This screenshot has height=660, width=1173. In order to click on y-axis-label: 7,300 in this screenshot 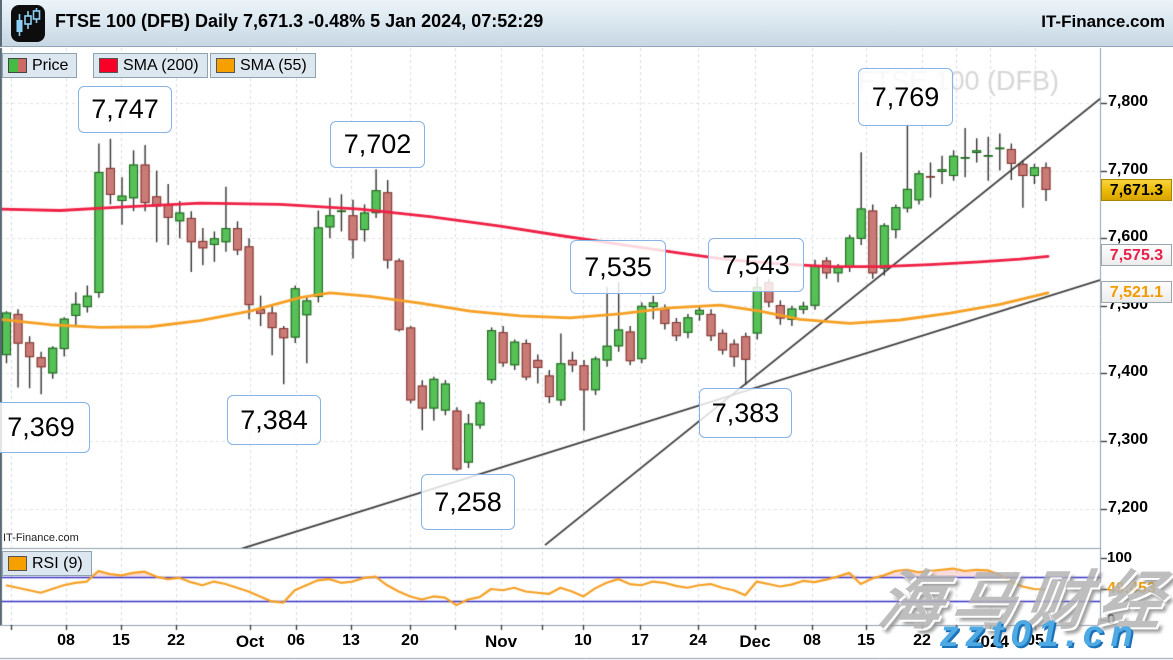, I will do `click(1128, 439)`.